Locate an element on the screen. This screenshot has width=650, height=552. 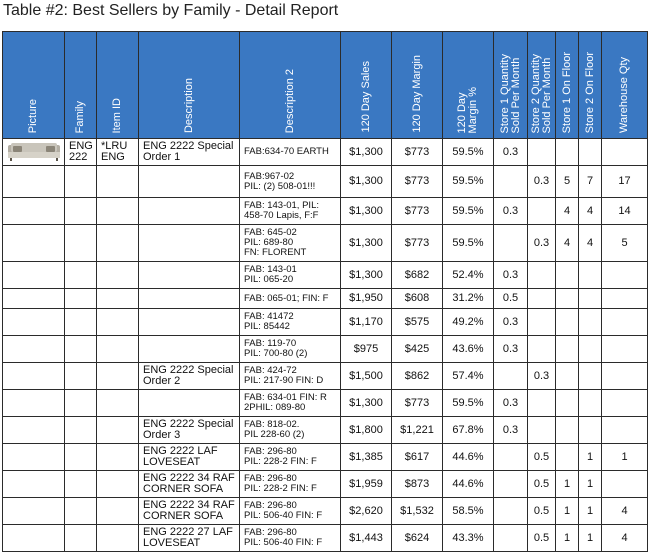
sales-cell: $975 is located at coordinates (366, 349).